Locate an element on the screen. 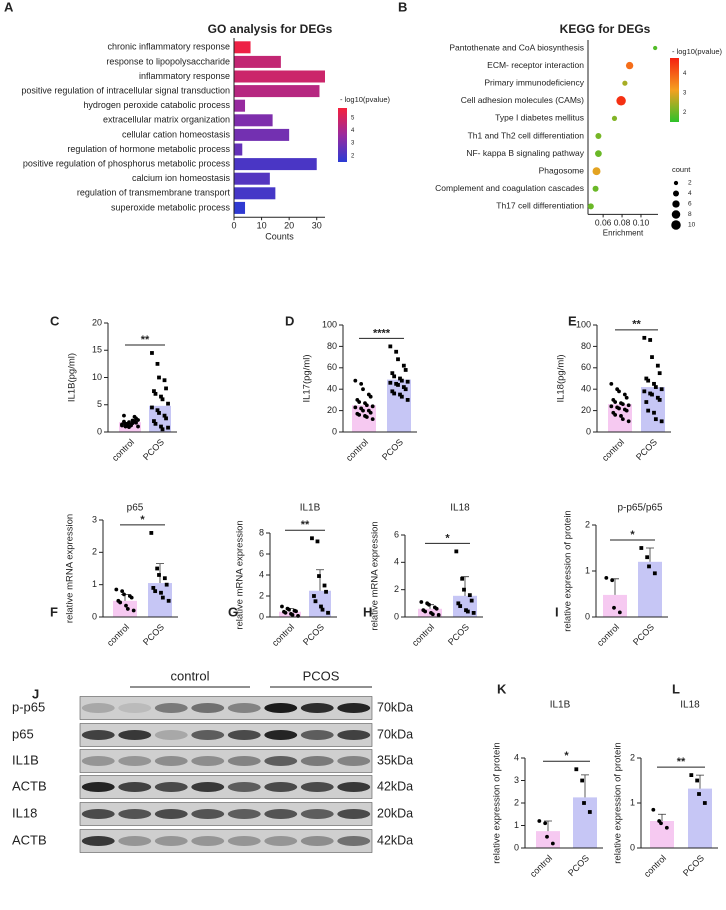 This screenshot has height=910, width=726. x-axis-label: Enrichment is located at coordinates (623, 233).